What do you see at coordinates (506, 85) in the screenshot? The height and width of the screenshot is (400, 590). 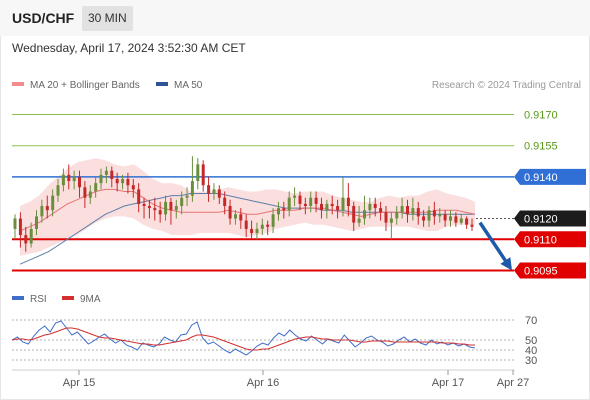 I see `research-credit: Research © 2024 Trading Central` at bounding box center [506, 85].